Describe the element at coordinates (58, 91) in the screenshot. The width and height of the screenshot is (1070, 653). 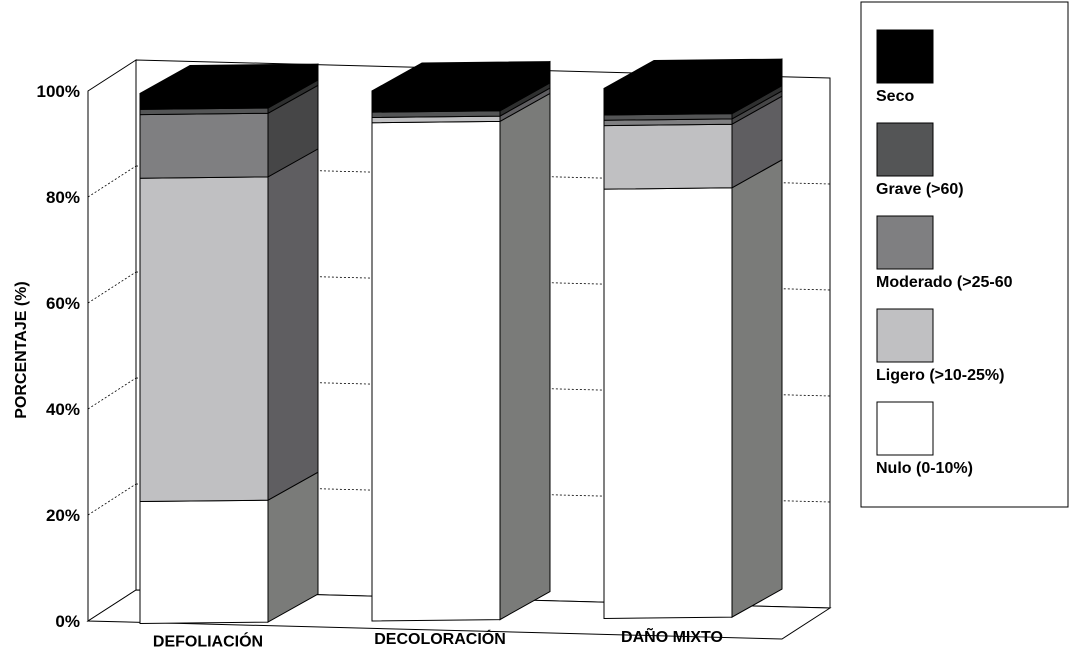
I see `y-tick-label: 100%` at that location.